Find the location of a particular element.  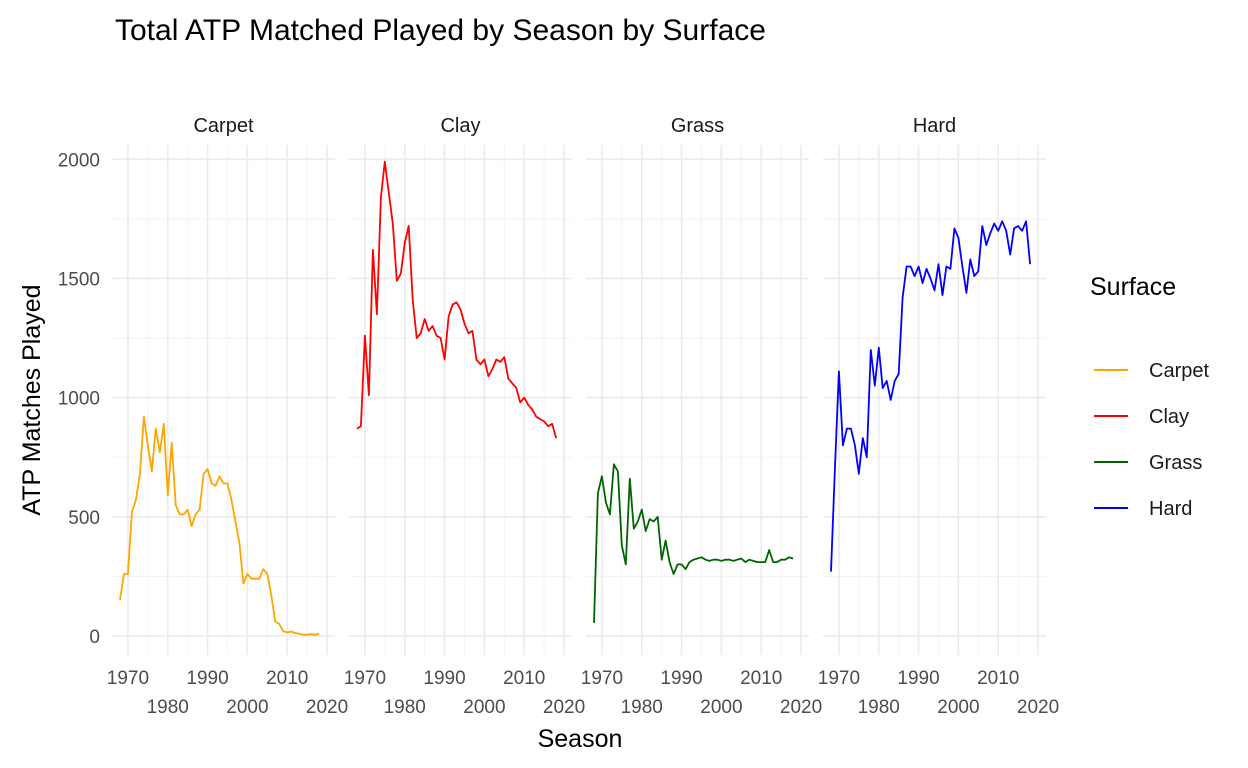

y-tick-label: 1500 is located at coordinates (79, 279).